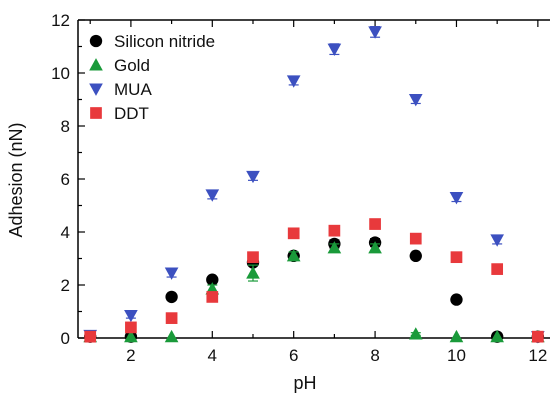 Image resolution: width=550 pixels, height=397 pixels. I want to click on legend-label: Silicon nitride, so click(164, 41).